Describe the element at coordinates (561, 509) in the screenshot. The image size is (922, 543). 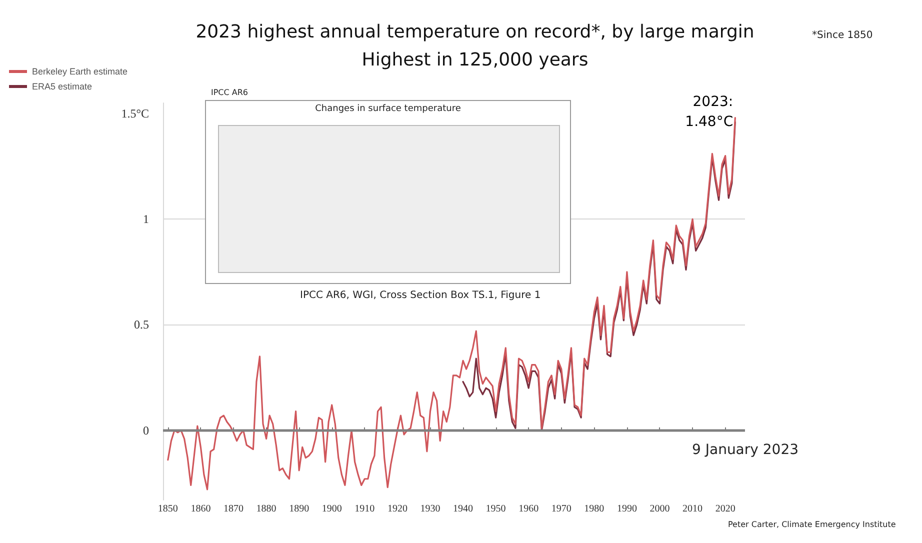
I see `x-tick-label: 1970` at that location.